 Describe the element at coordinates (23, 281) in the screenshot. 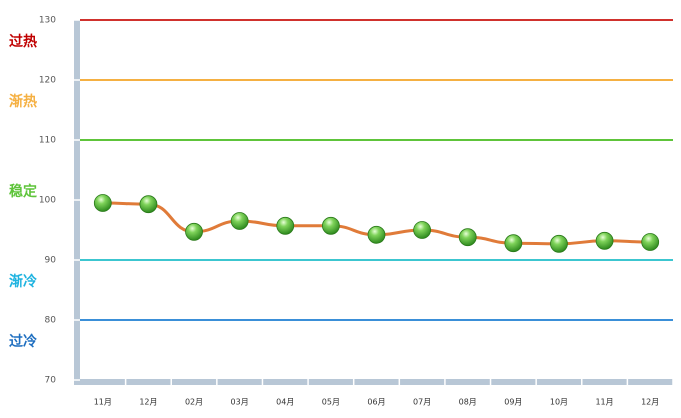

I see `zone-label: 渐冷` at that location.